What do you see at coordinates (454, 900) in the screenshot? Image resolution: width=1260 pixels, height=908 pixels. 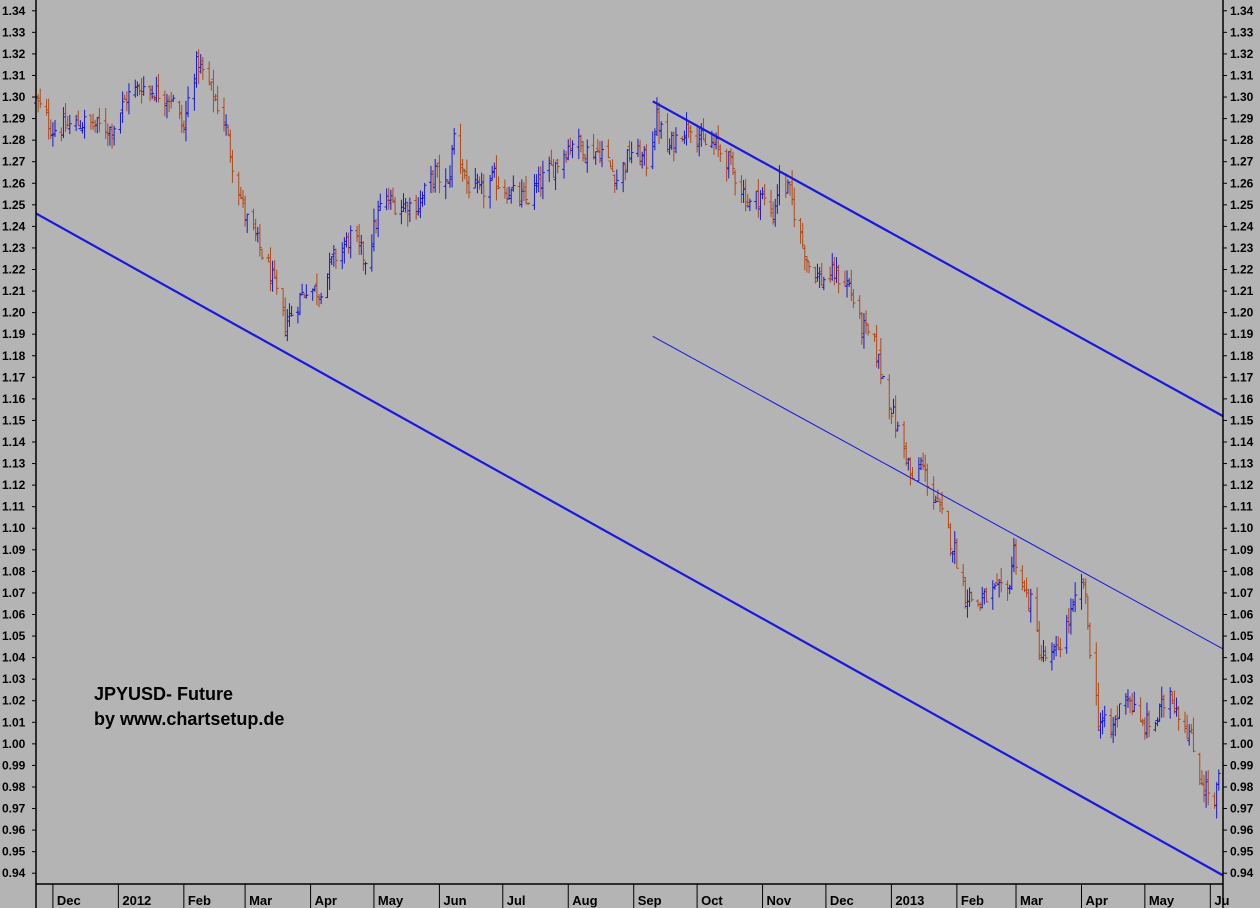 I see `x-tick-label: Jun` at bounding box center [454, 900].